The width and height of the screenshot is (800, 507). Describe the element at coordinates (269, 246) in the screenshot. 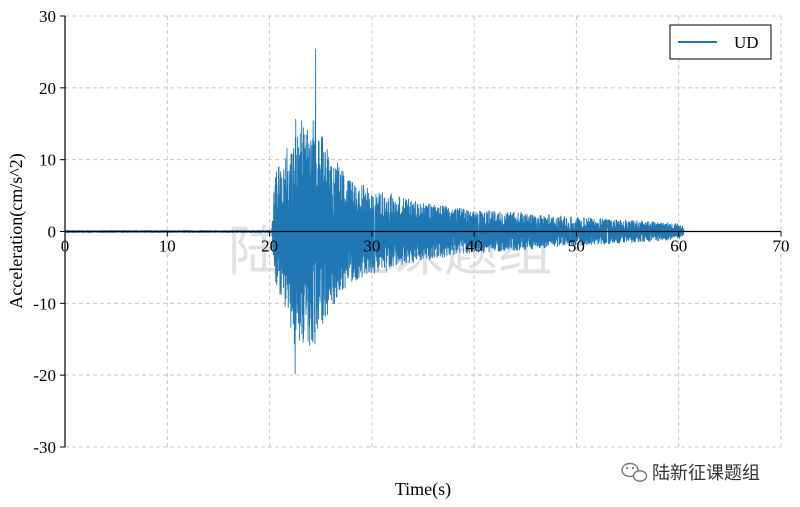

I see `x-tick-label: 20` at that location.